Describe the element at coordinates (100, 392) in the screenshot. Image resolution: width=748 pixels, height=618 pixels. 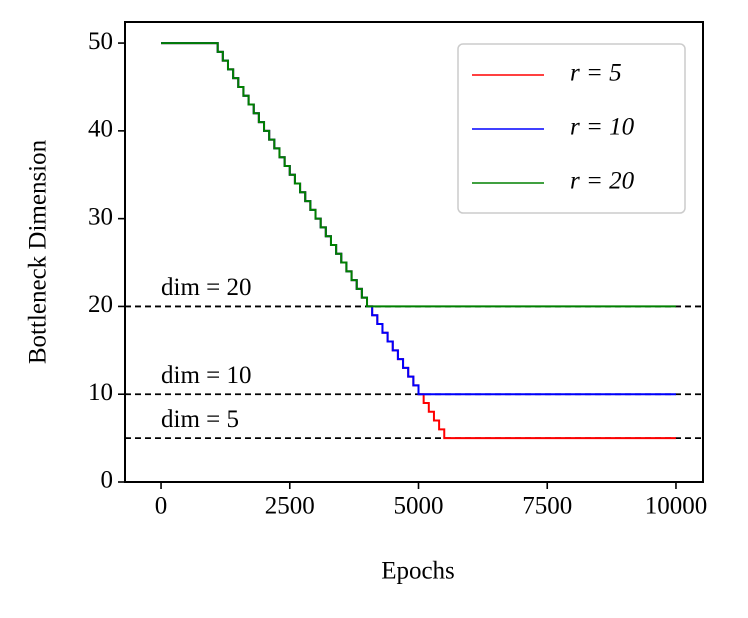
I see `y-tick-label: 10` at that location.